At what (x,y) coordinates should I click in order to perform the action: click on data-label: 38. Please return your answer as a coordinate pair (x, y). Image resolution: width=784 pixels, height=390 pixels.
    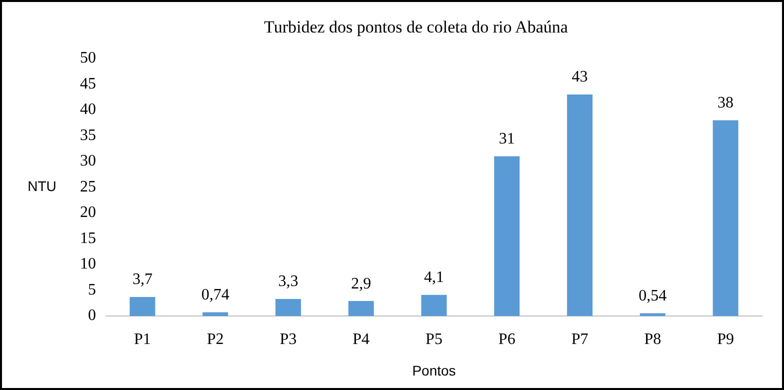
    Looking at the image, I should click on (726, 103).